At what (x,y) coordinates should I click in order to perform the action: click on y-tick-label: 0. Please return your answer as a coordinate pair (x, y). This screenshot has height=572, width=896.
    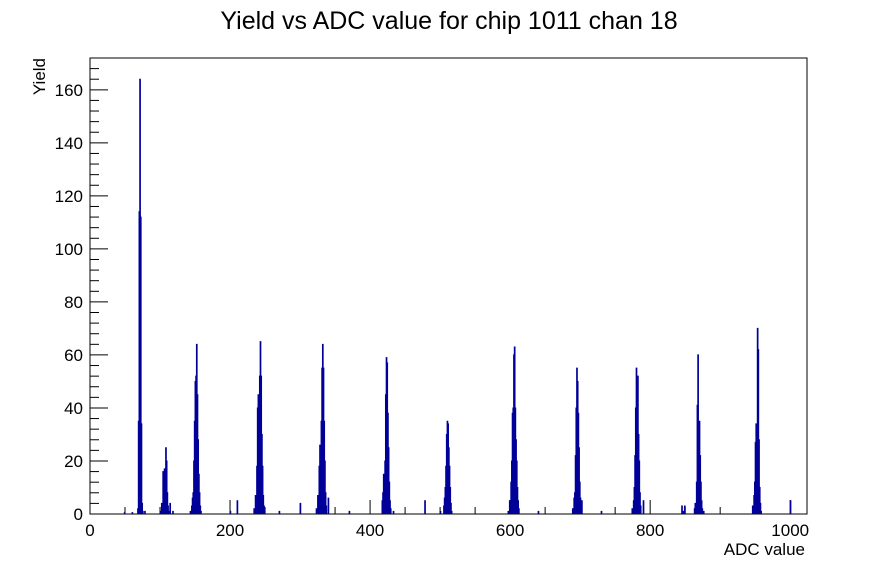
    Looking at the image, I should click on (78, 514).